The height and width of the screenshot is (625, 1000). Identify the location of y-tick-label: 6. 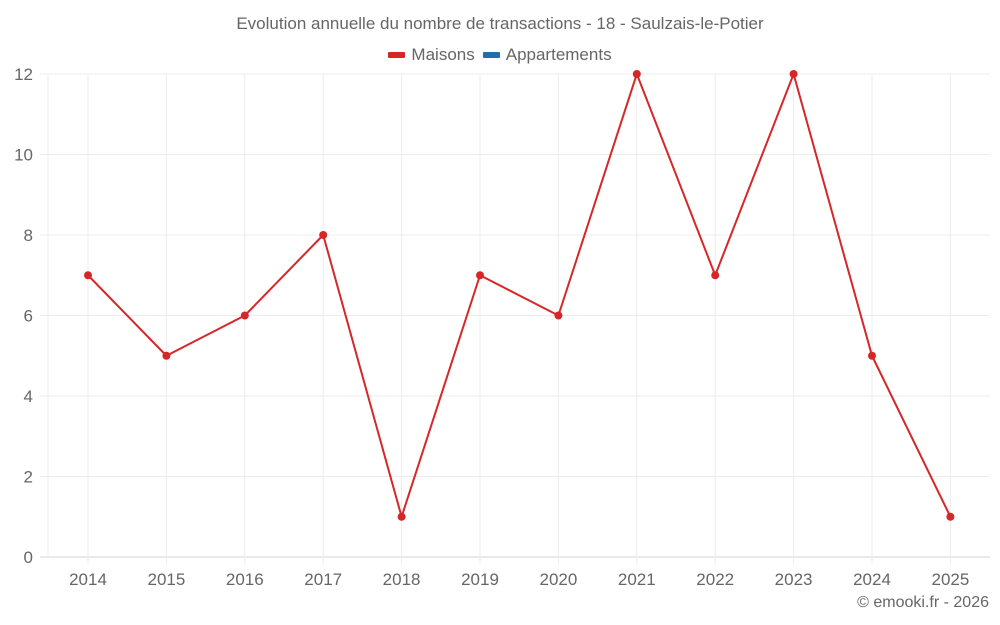
(28, 316).